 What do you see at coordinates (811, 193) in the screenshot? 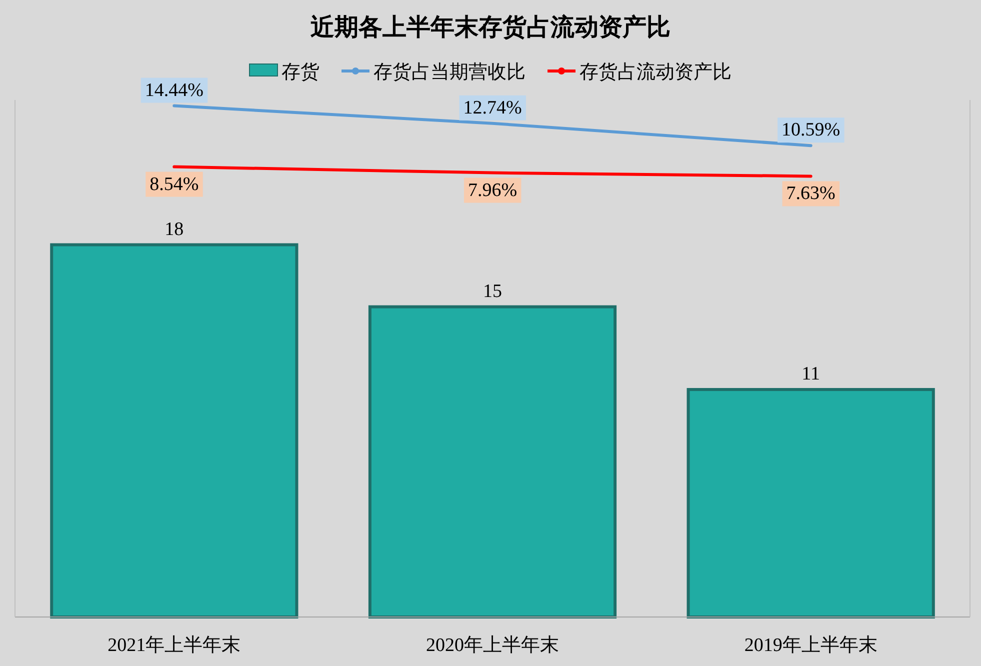
I see `data-label: 7.63%` at bounding box center [811, 193].